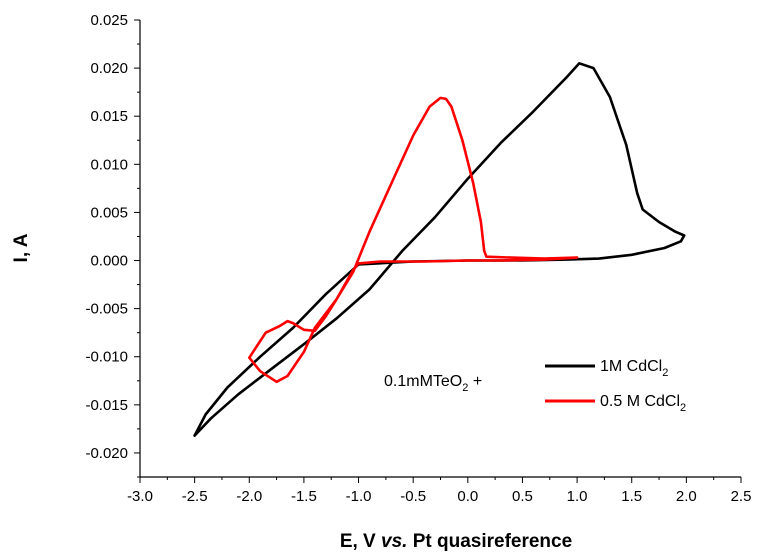 This screenshot has width=766, height=555. Describe the element at coordinates (109, 164) in the screenshot. I see `y-tick-label: 0.010` at that location.